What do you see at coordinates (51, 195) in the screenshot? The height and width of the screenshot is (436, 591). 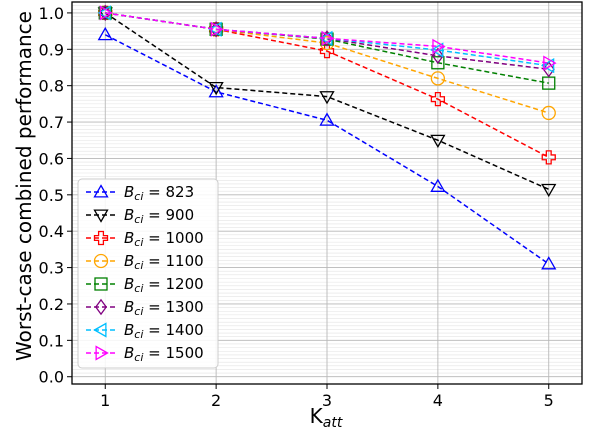 I see `y-tick-label: 0.5` at bounding box center [51, 195].